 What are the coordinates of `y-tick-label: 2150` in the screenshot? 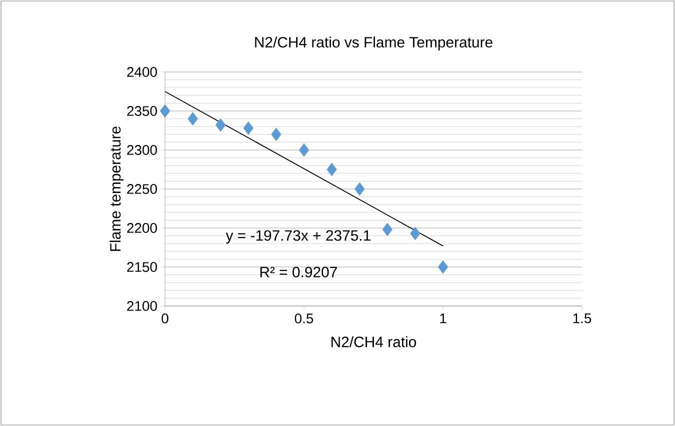 It's located at (142, 267).